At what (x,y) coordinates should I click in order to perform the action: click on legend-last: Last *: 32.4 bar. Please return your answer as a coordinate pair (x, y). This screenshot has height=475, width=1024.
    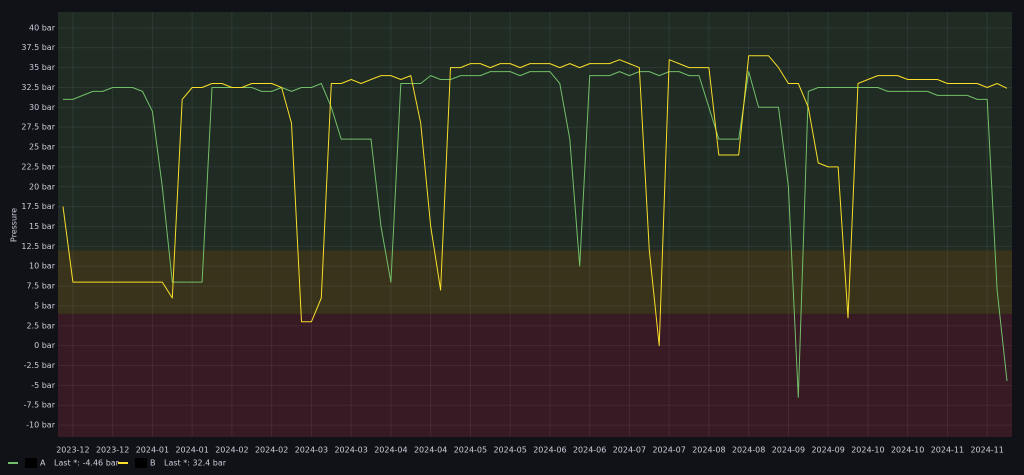
    Looking at the image, I should click on (195, 463).